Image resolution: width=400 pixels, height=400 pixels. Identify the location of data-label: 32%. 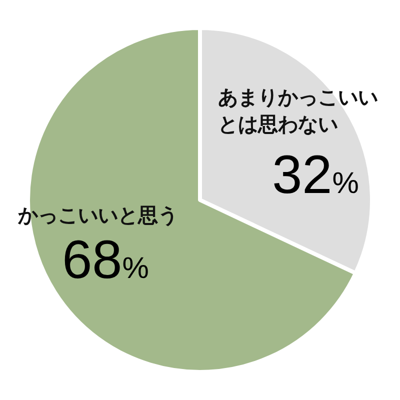
(315, 175).